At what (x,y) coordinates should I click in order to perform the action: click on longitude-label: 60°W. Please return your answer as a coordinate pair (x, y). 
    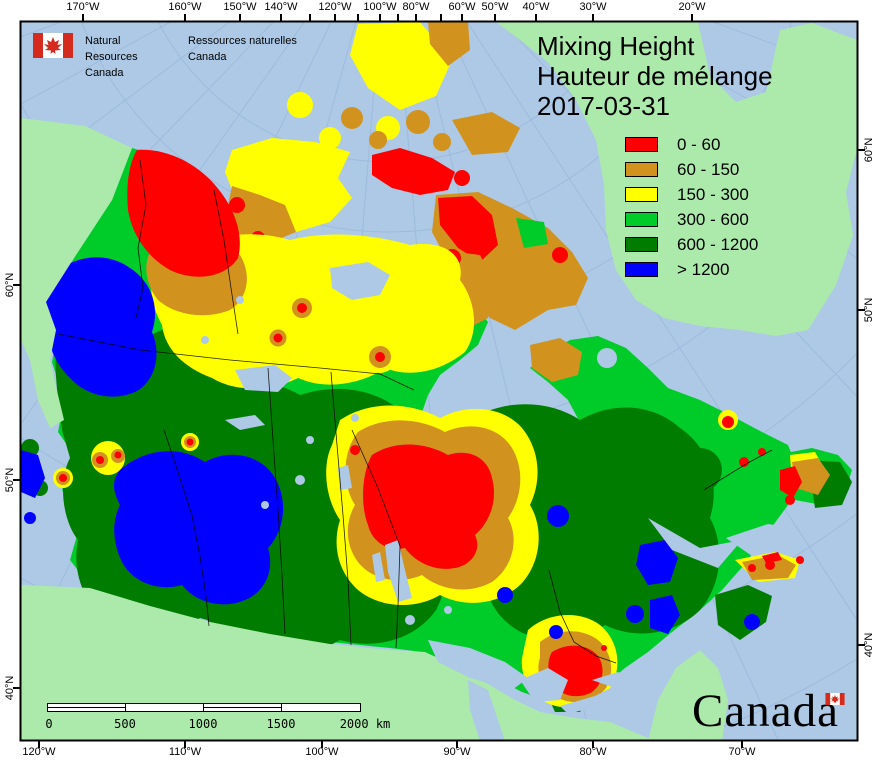
    Looking at the image, I should click on (462, 7).